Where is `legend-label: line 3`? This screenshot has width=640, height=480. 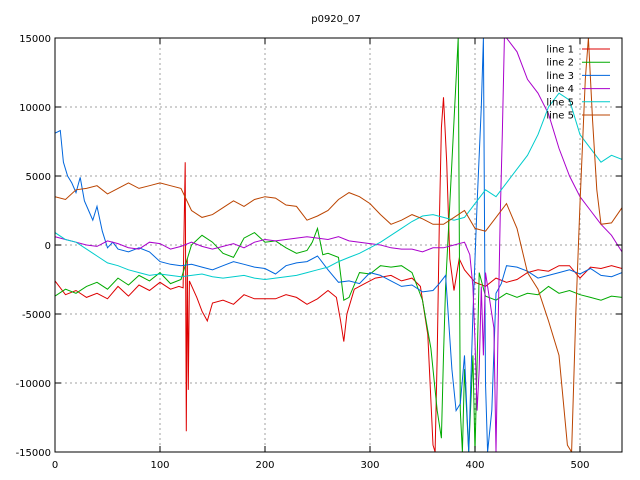 legend-label: line 3 is located at coordinates (560, 76).